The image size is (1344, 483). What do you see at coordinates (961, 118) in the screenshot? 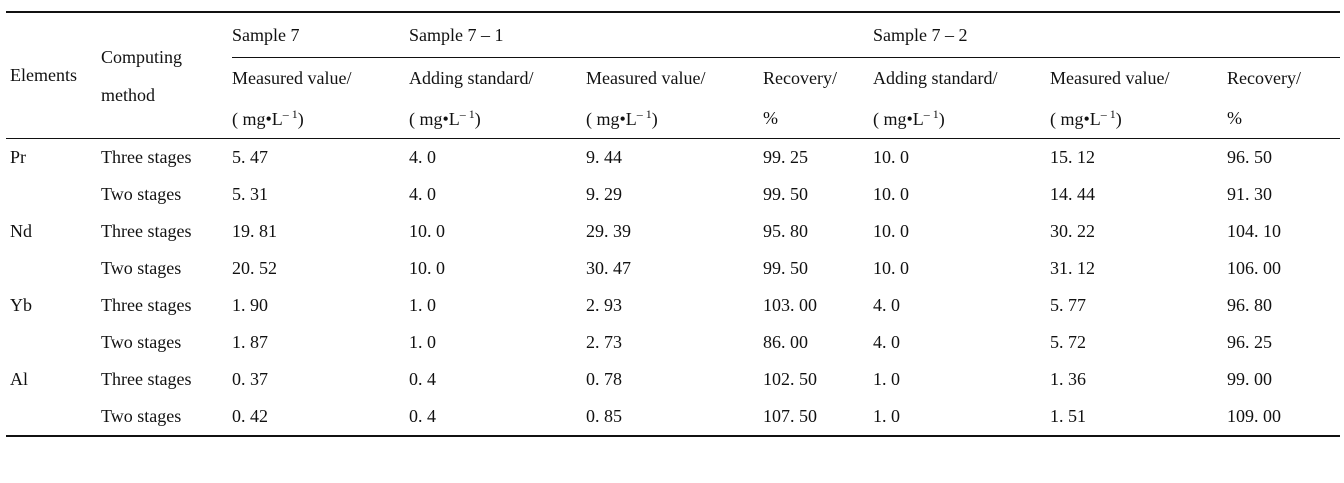
I see `unit-s72-adding: ( mg•L– 1)` at bounding box center [961, 118].